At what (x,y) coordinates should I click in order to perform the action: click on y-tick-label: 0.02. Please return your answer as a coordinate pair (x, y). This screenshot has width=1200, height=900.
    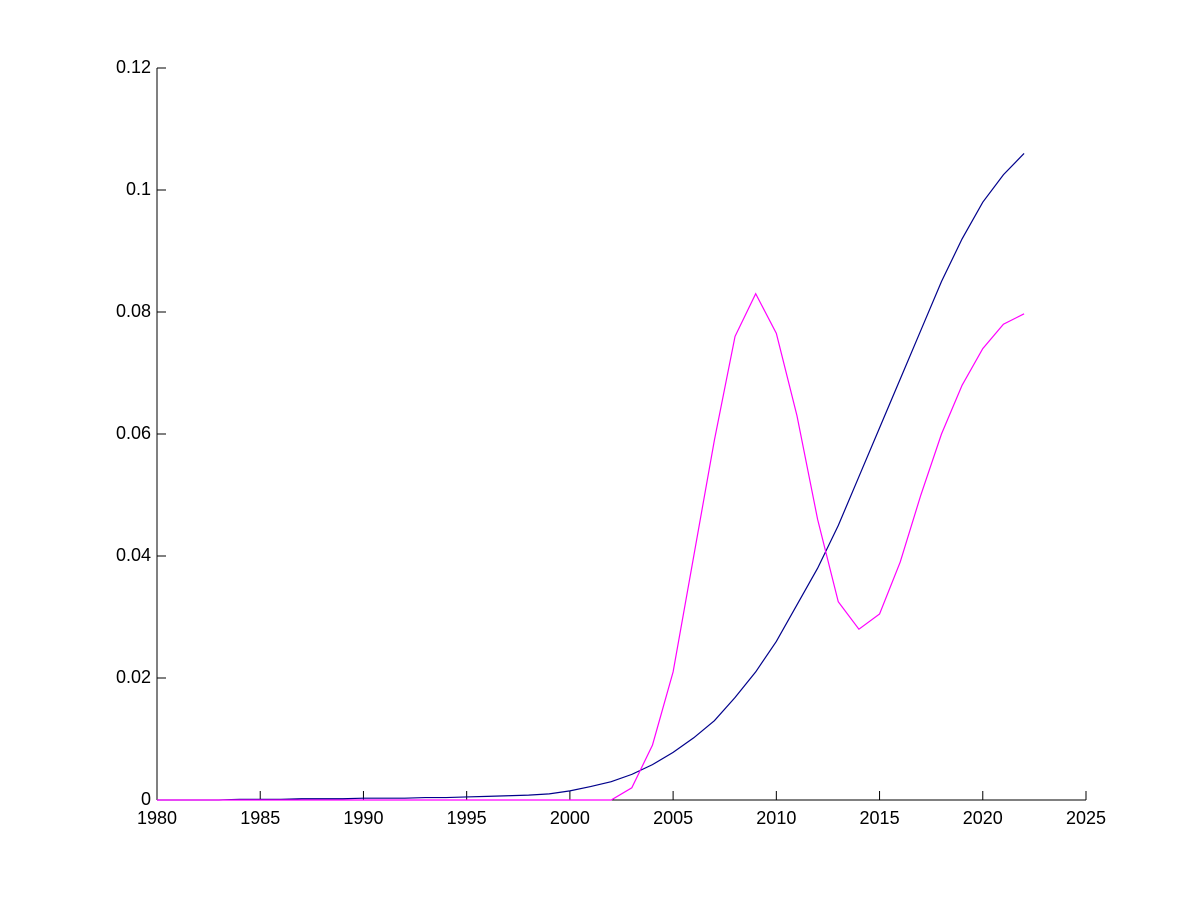
    Looking at the image, I should click on (133, 677).